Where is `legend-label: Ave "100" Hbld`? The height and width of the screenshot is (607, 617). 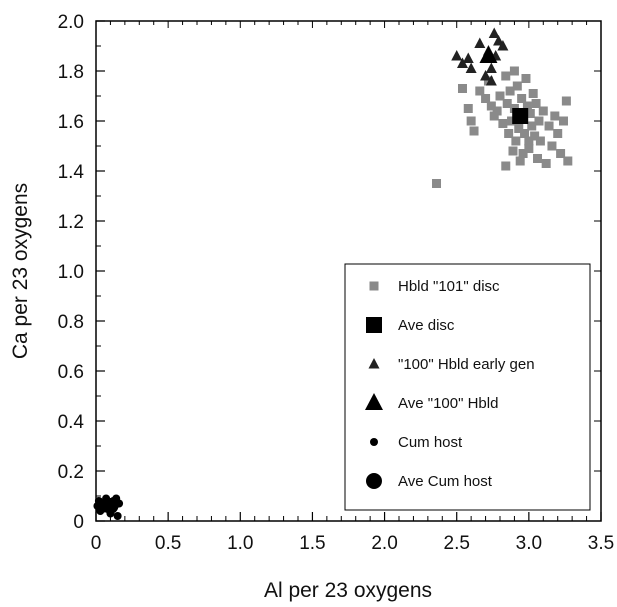
legend-label: Ave "100" Hbld is located at coordinates (448, 403).